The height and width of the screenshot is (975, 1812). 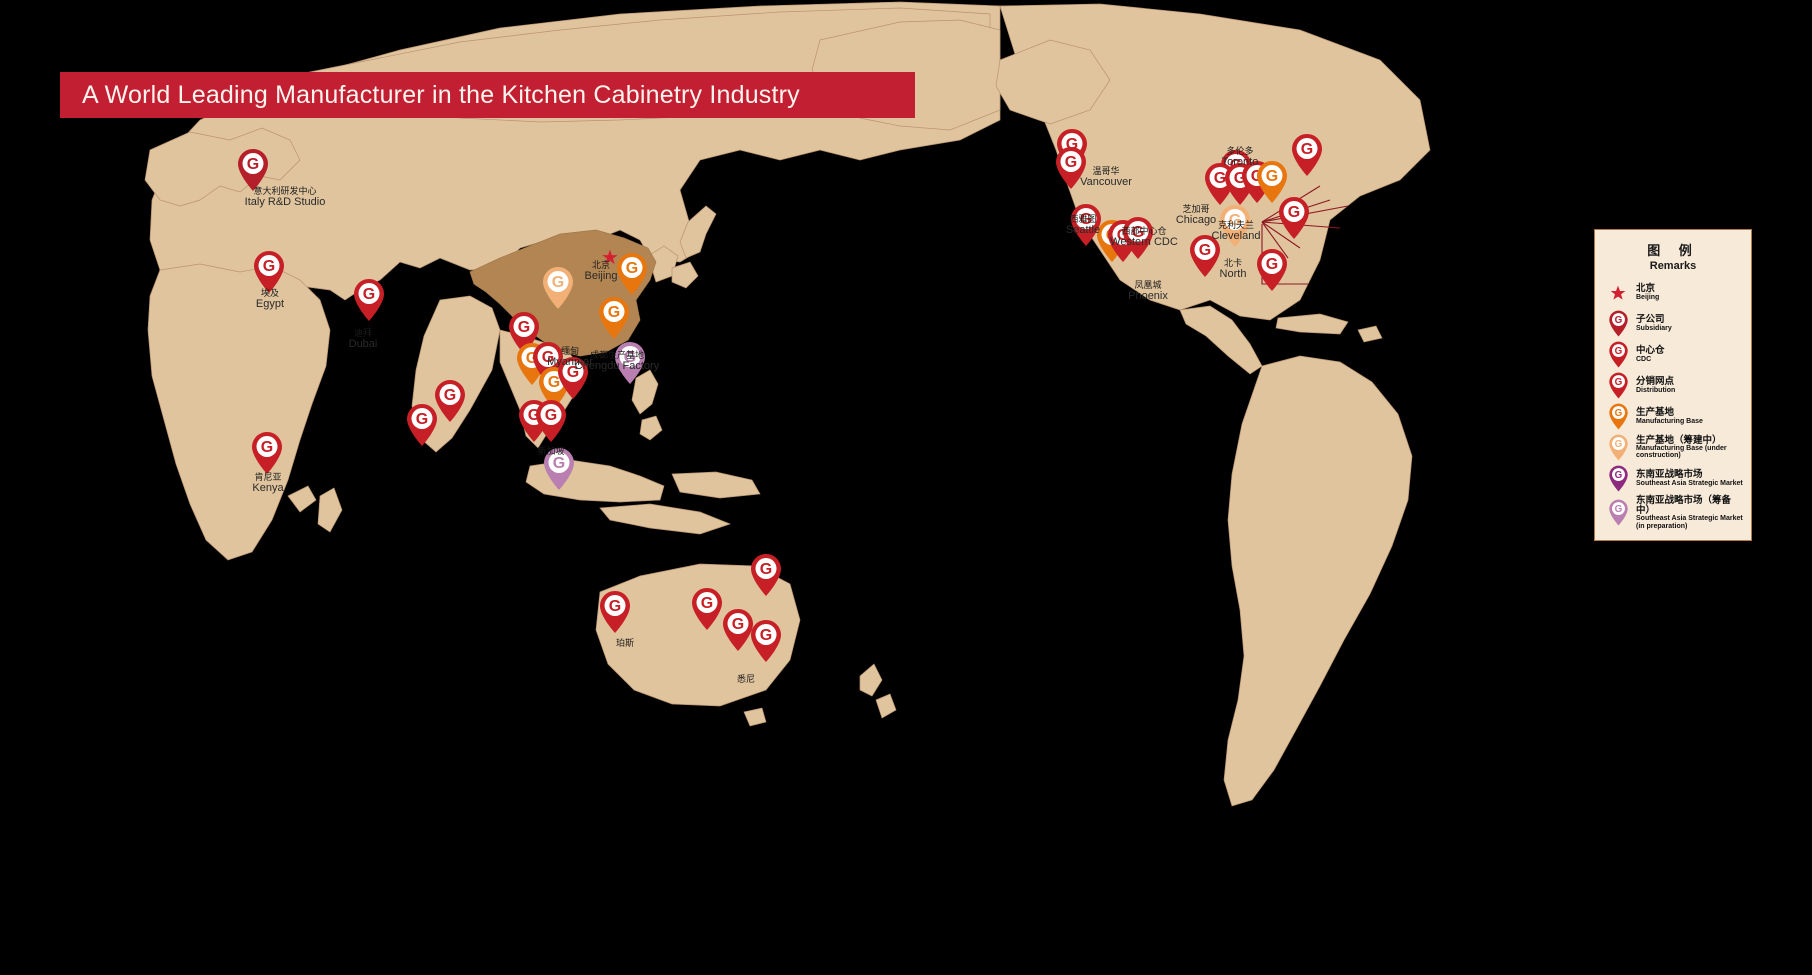 I want to click on marker-india-north: G, so click(x=450, y=401).